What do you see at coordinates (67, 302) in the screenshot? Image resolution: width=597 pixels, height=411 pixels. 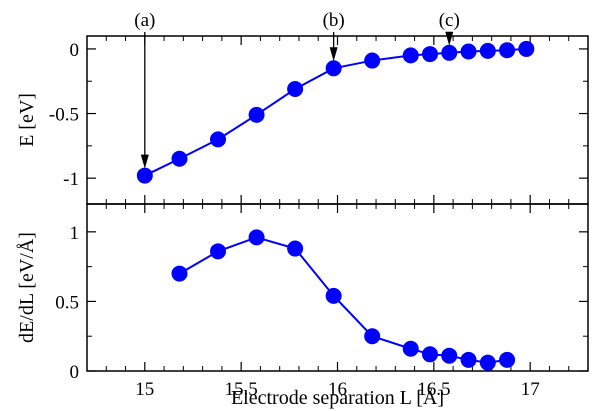 I see `y-tick-label: 0.5` at bounding box center [67, 302].